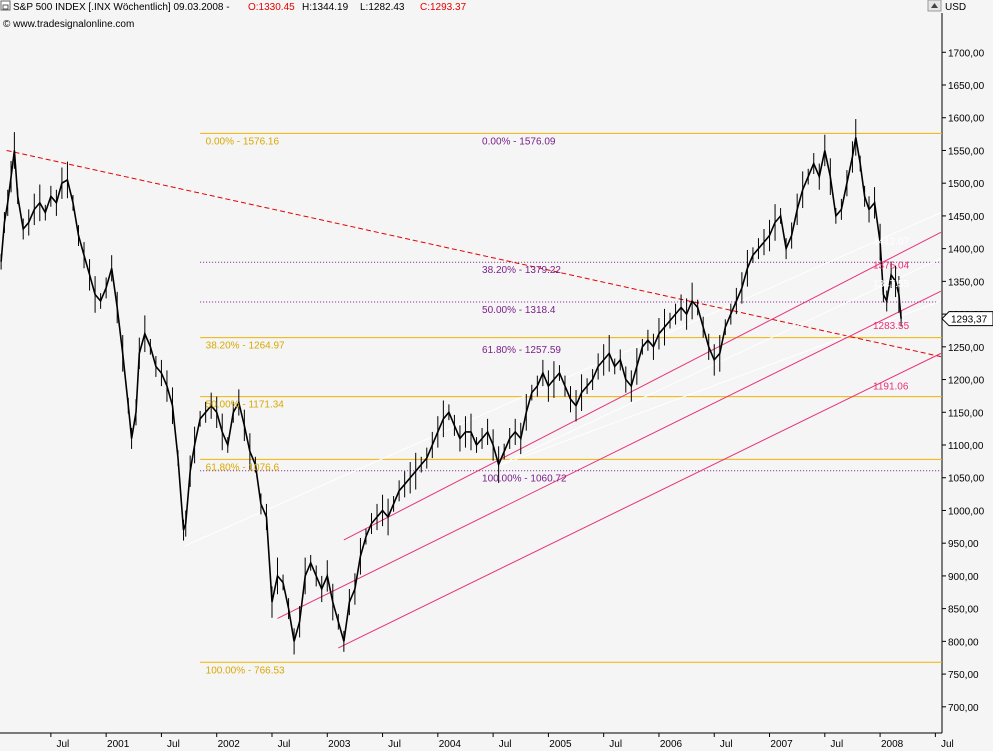  What do you see at coordinates (963, 577) in the screenshot?
I see `y-tick-label: 900,00` at bounding box center [963, 577].